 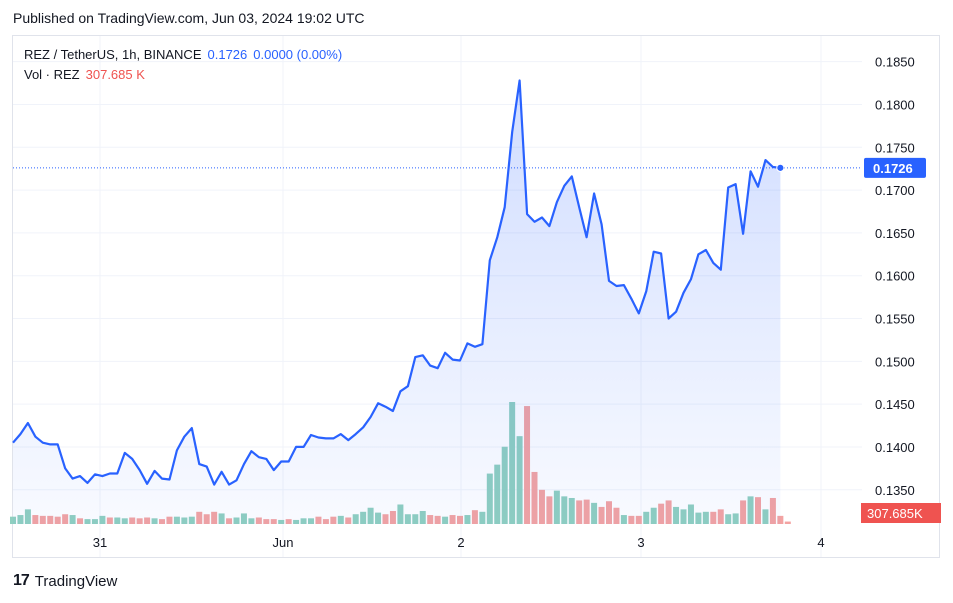 I want to click on last-volume-tag-text: 307.685K, so click(x=895, y=513).